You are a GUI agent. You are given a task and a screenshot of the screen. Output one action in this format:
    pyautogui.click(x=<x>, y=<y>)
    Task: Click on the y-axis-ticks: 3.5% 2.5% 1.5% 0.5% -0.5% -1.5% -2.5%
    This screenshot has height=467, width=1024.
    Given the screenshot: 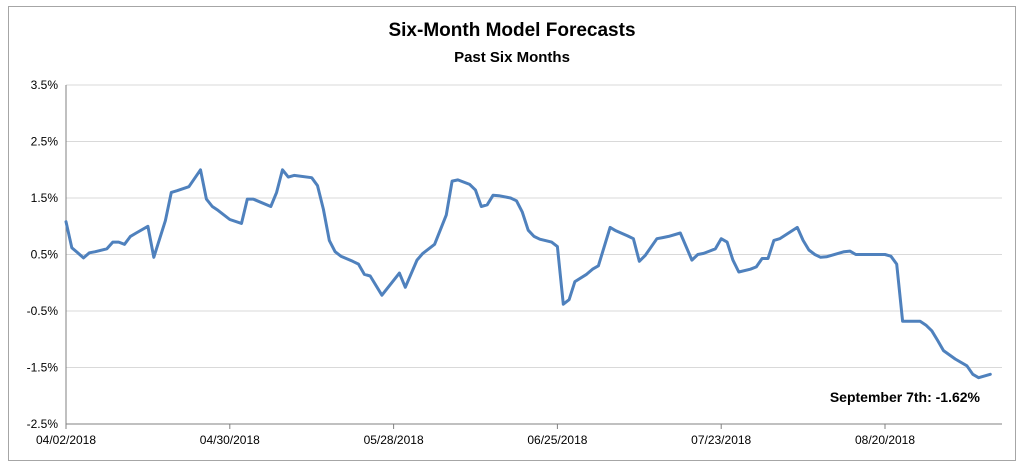 What is the action you would take?
    pyautogui.click(x=43, y=254)
    